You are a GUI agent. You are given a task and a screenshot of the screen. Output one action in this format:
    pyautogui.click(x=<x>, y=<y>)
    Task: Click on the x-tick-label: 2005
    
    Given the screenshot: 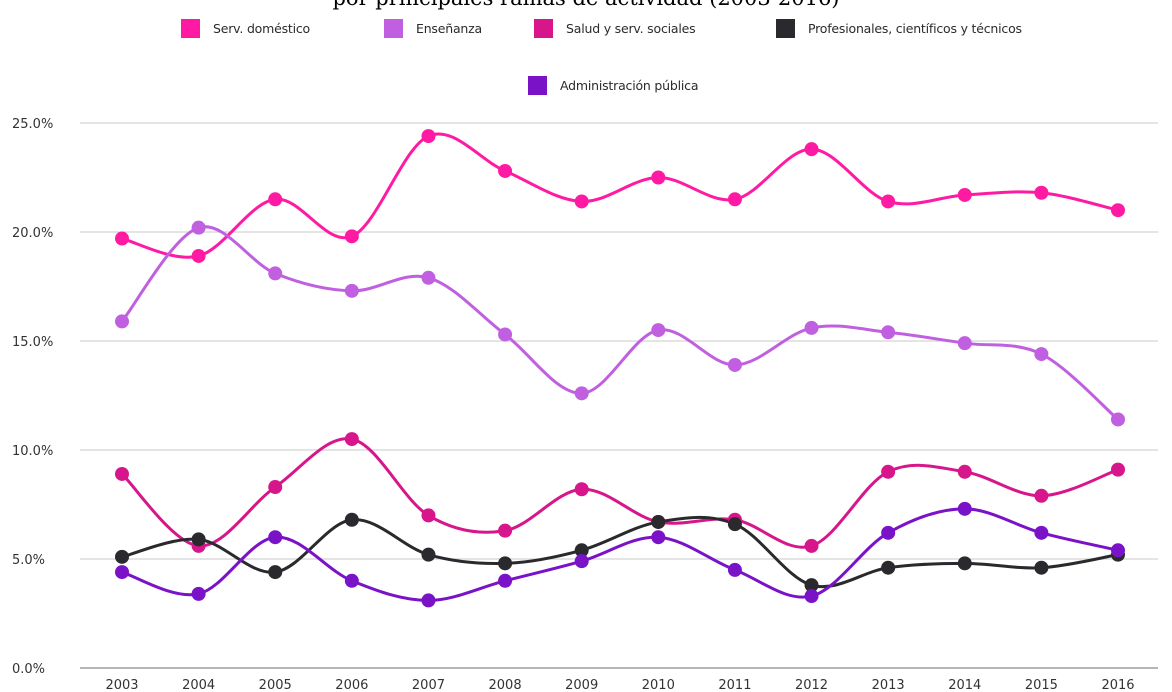 What is the action you would take?
    pyautogui.click(x=275, y=685)
    